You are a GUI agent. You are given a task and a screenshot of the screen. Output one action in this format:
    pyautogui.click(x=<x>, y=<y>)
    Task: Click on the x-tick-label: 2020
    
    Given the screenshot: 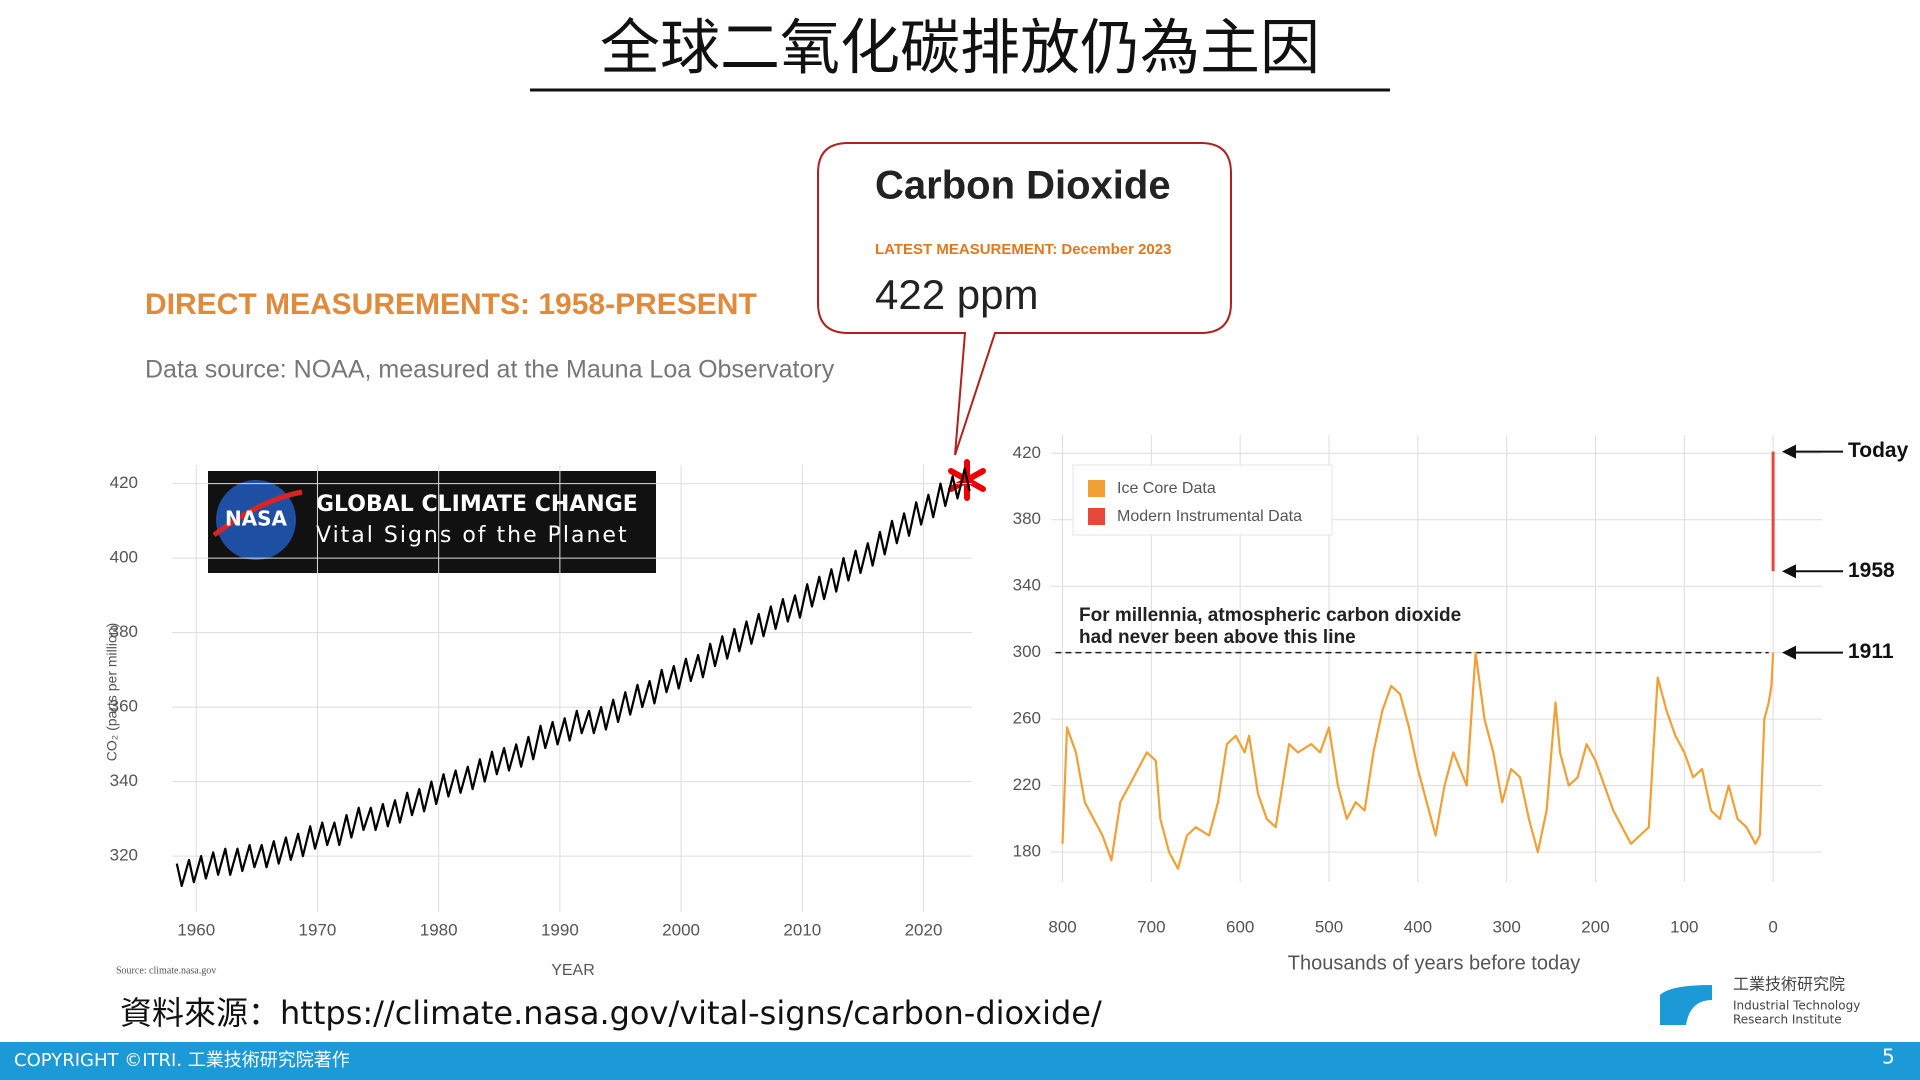 What is the action you would take?
    pyautogui.click(x=924, y=929)
    